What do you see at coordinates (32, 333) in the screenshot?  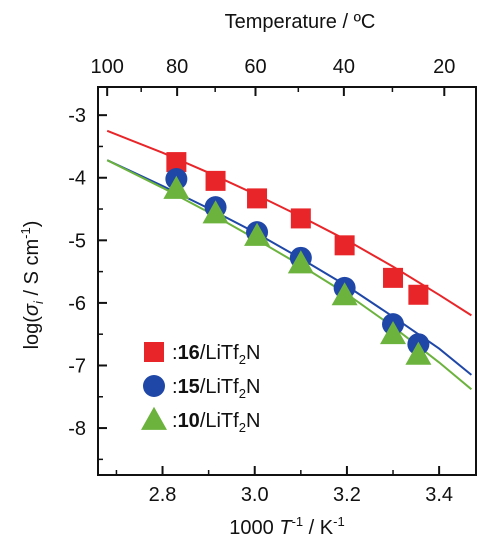 I see `y-axis-label-log: log(` at bounding box center [32, 333].